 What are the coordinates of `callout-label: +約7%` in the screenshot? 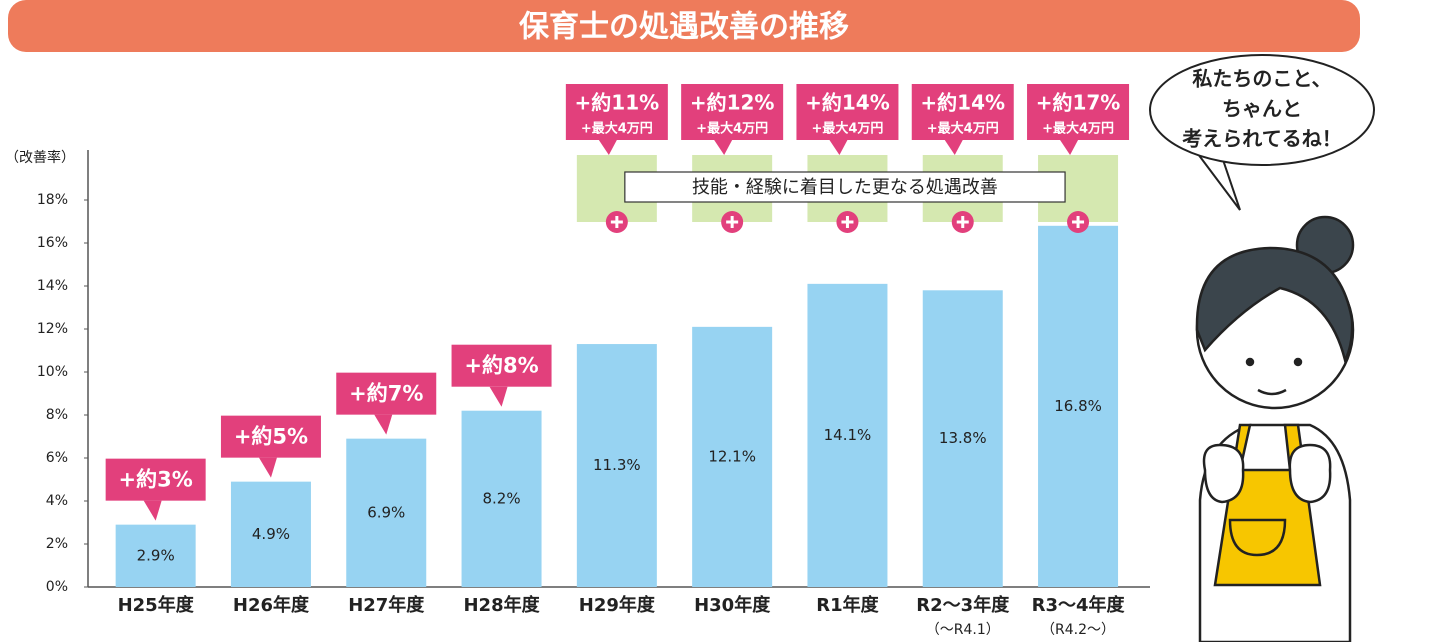 It's located at (386, 394).